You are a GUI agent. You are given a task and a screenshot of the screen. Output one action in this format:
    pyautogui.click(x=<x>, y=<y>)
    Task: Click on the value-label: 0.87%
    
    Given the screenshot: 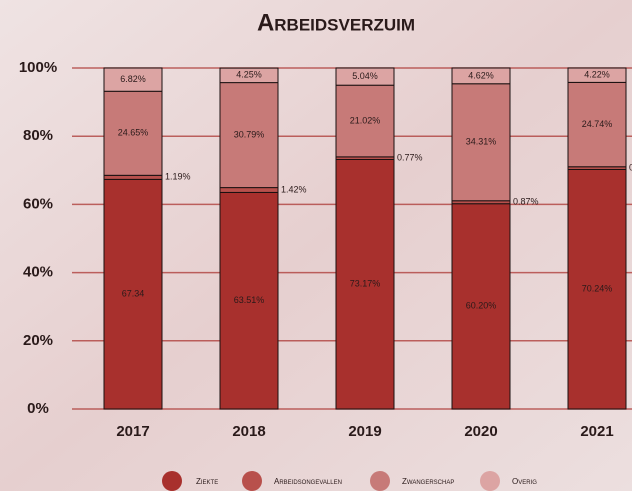 What is the action you would take?
    pyautogui.click(x=526, y=202)
    